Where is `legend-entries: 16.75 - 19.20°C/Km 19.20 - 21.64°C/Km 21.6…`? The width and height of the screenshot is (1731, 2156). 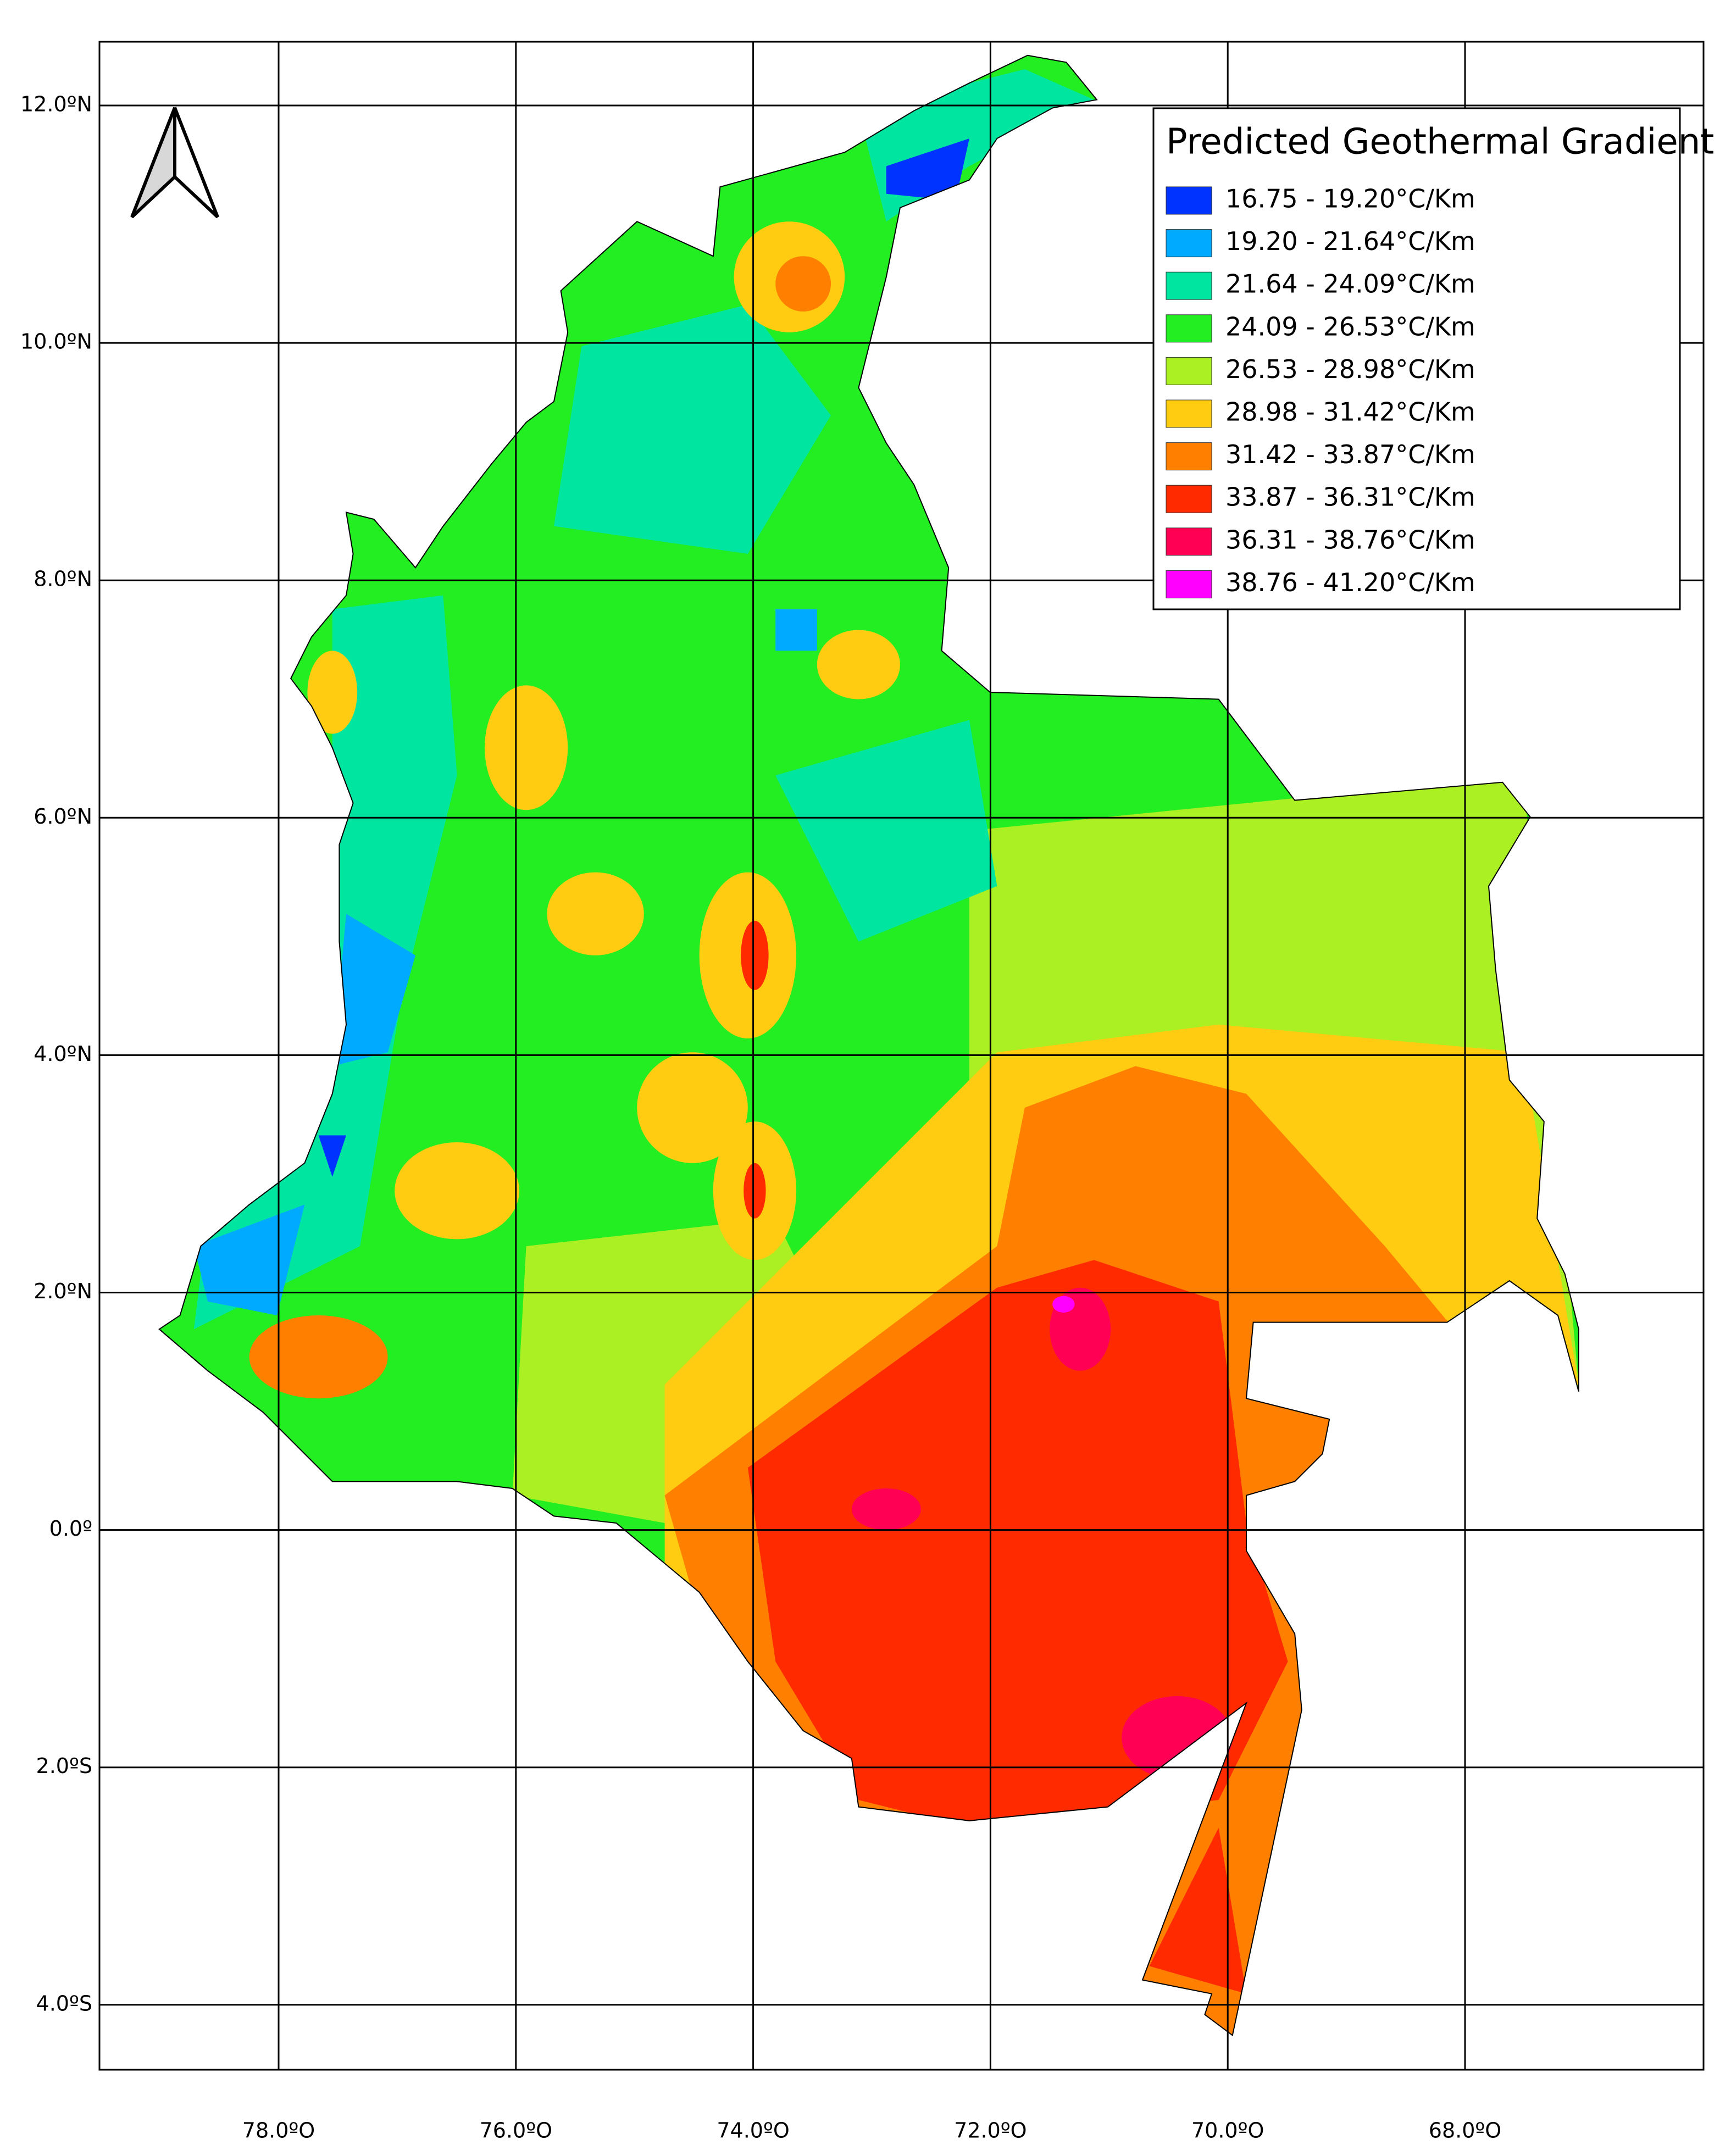
legend-entries: 16.75 - 19.20°C/Km 19.20 - 21.64°C/Km 21.6… is located at coordinates (1320, 391).